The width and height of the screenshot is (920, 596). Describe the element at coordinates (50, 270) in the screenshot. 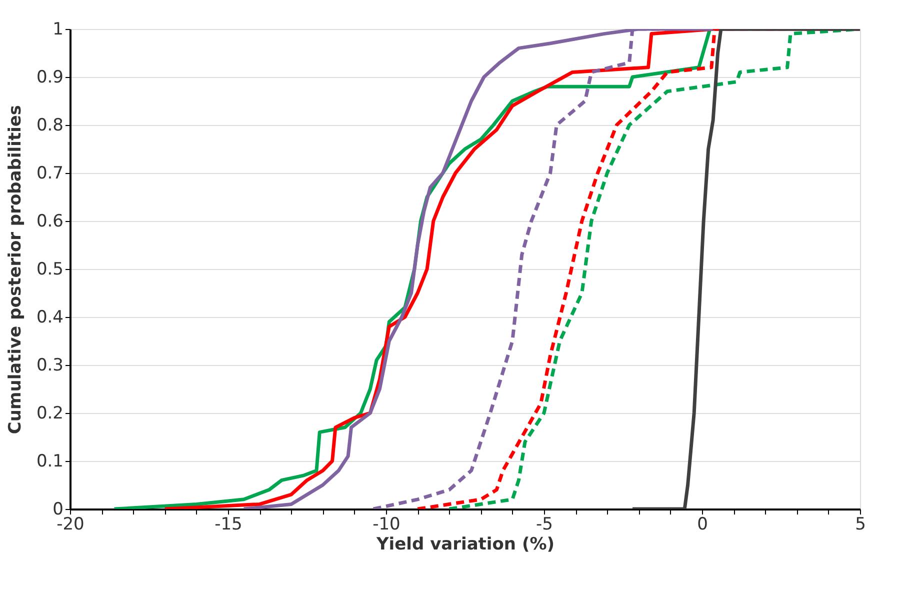

I see `y-tick-label: 0.5` at that location.